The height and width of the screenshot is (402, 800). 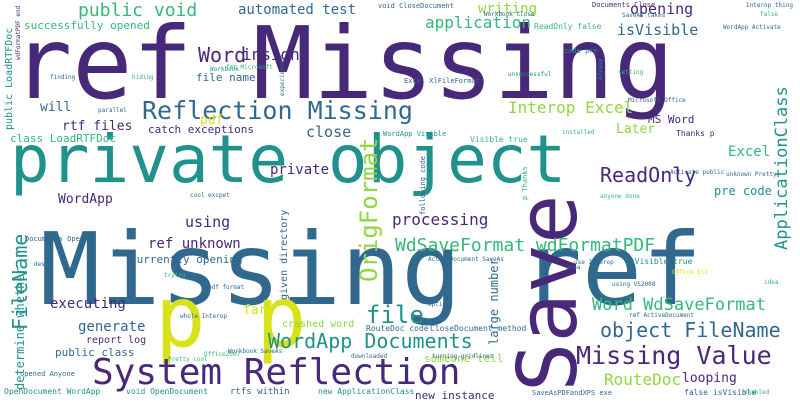 I want to click on word: ReadOnly, so click(x=648, y=175).